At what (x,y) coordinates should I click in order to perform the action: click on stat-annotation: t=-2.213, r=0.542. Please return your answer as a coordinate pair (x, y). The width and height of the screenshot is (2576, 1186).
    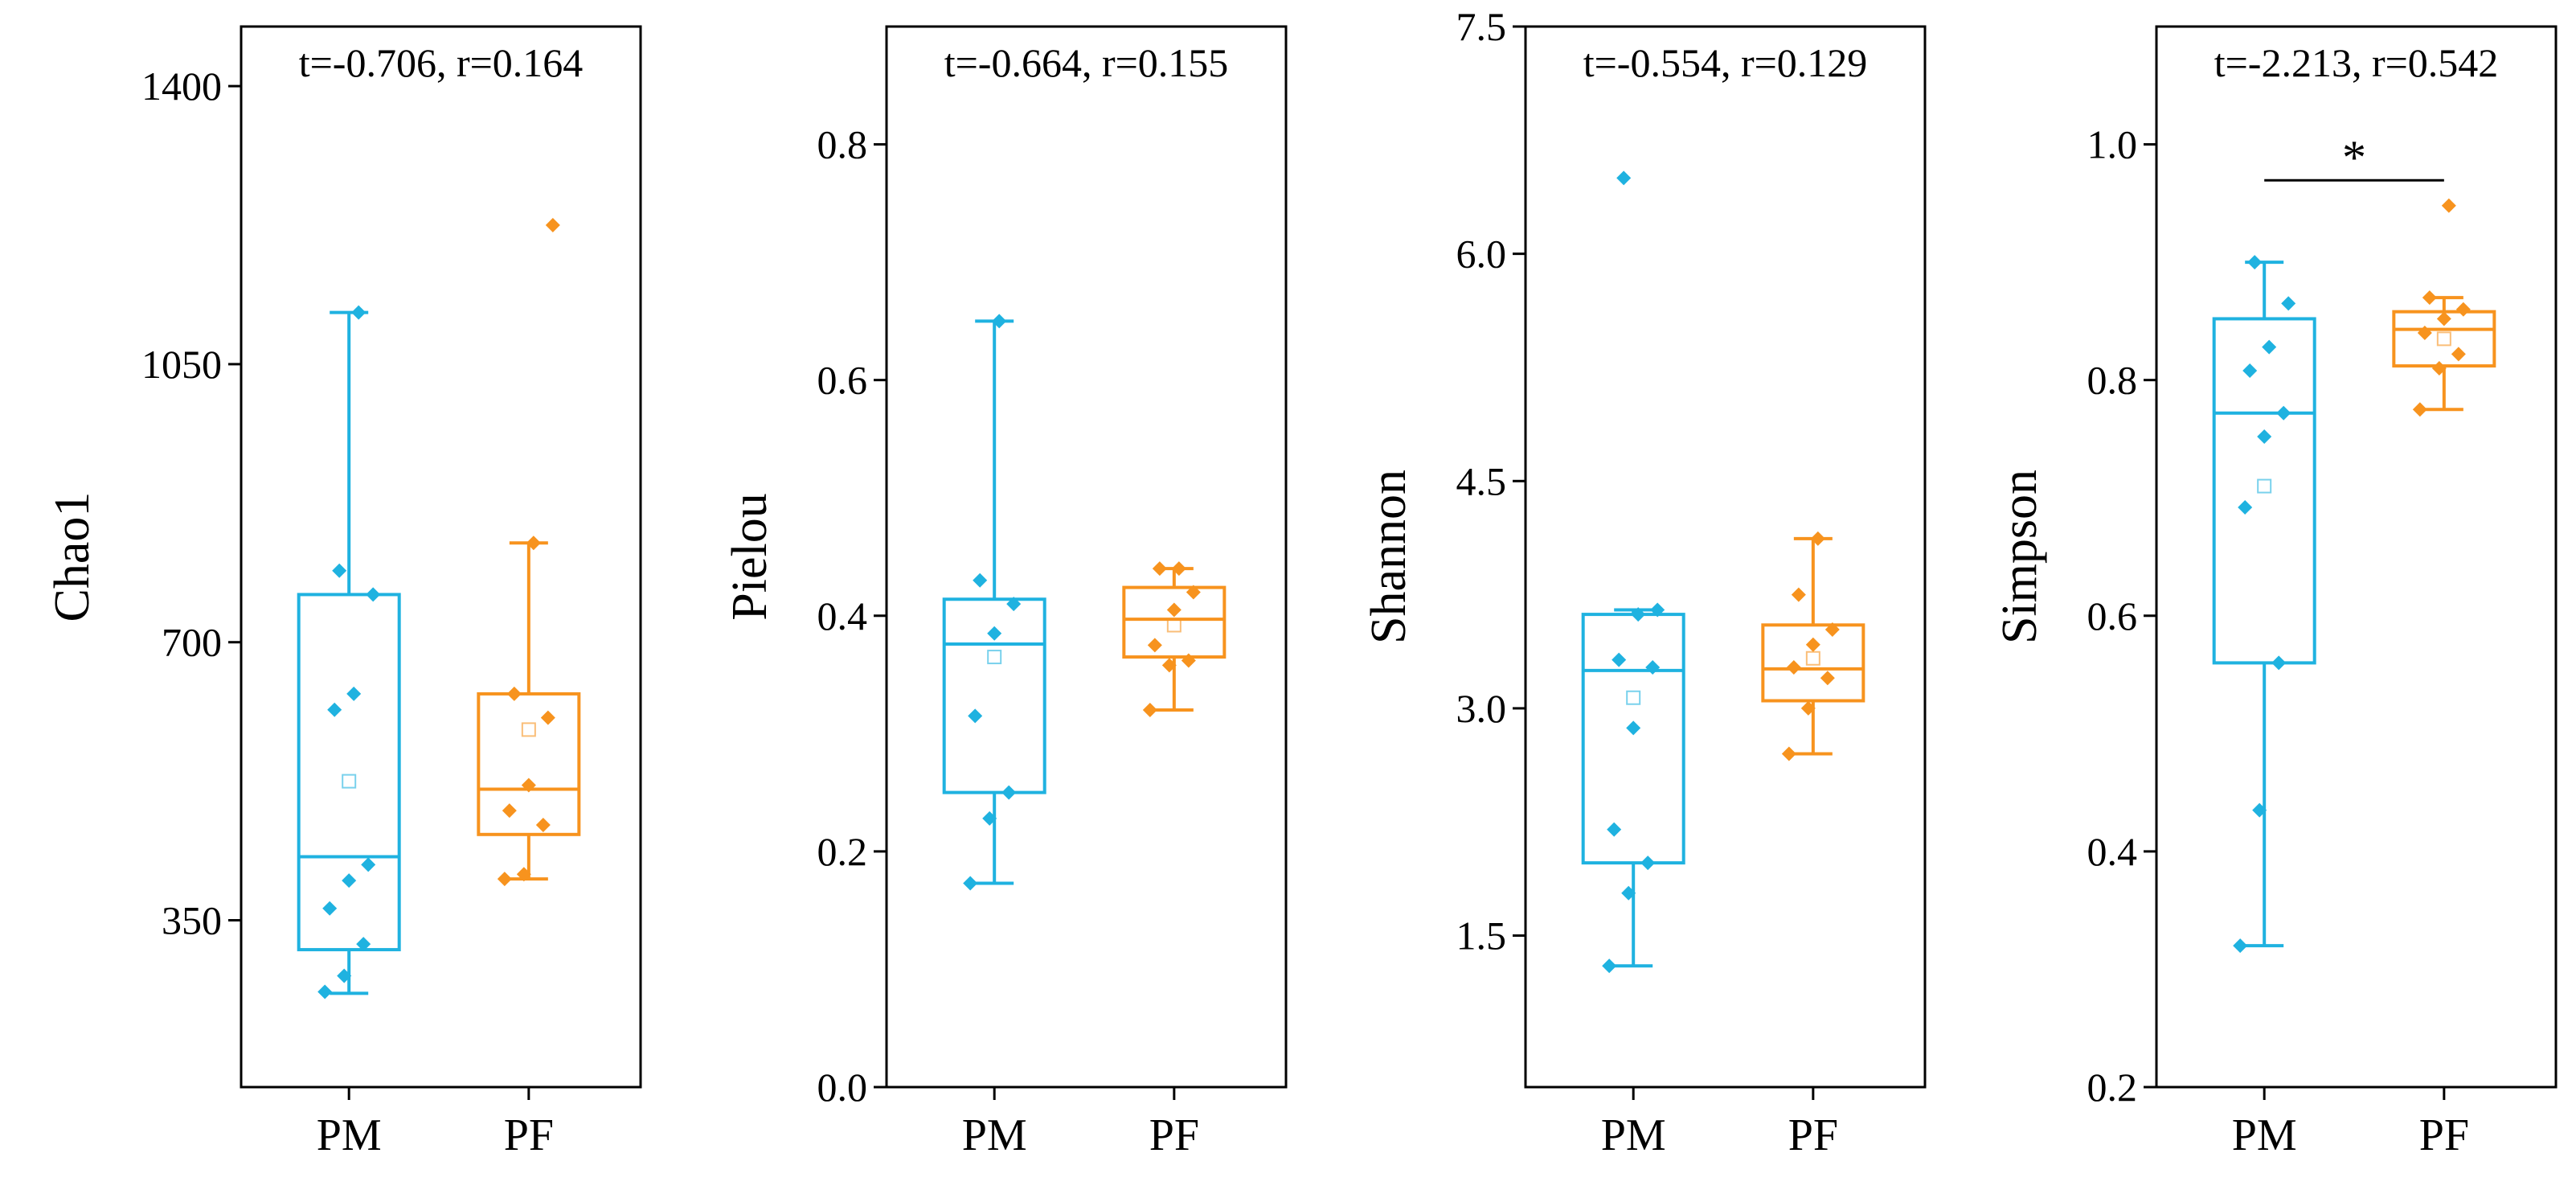
    Looking at the image, I should click on (2356, 62).